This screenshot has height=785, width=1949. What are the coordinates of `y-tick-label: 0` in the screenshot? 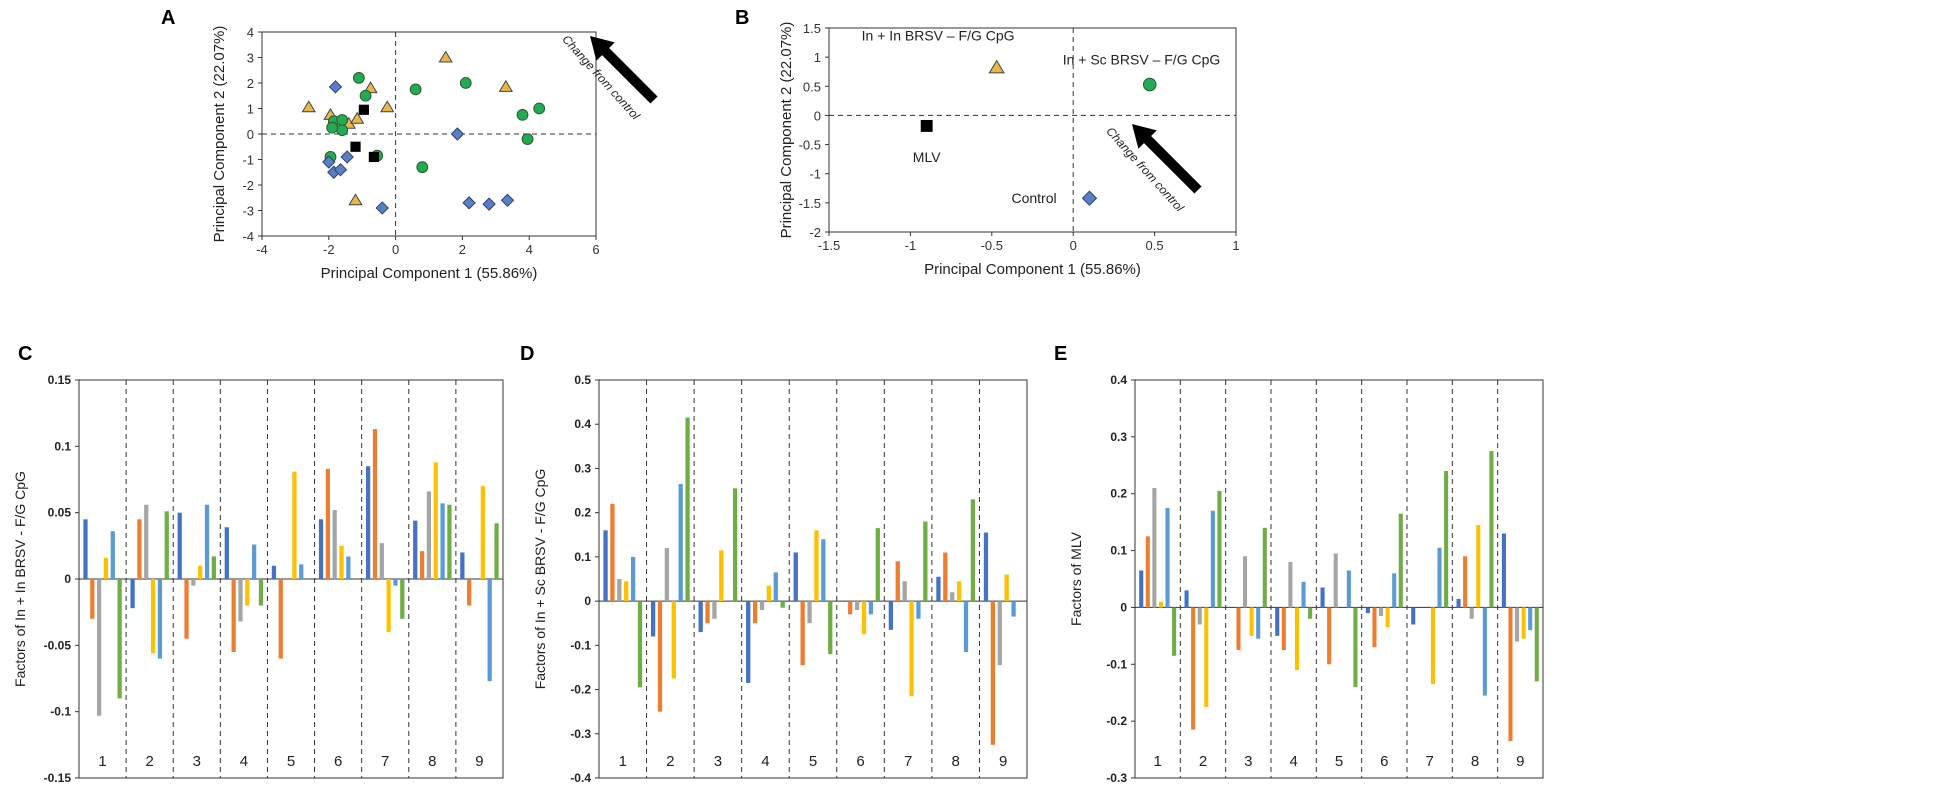 It's located at (587, 601).